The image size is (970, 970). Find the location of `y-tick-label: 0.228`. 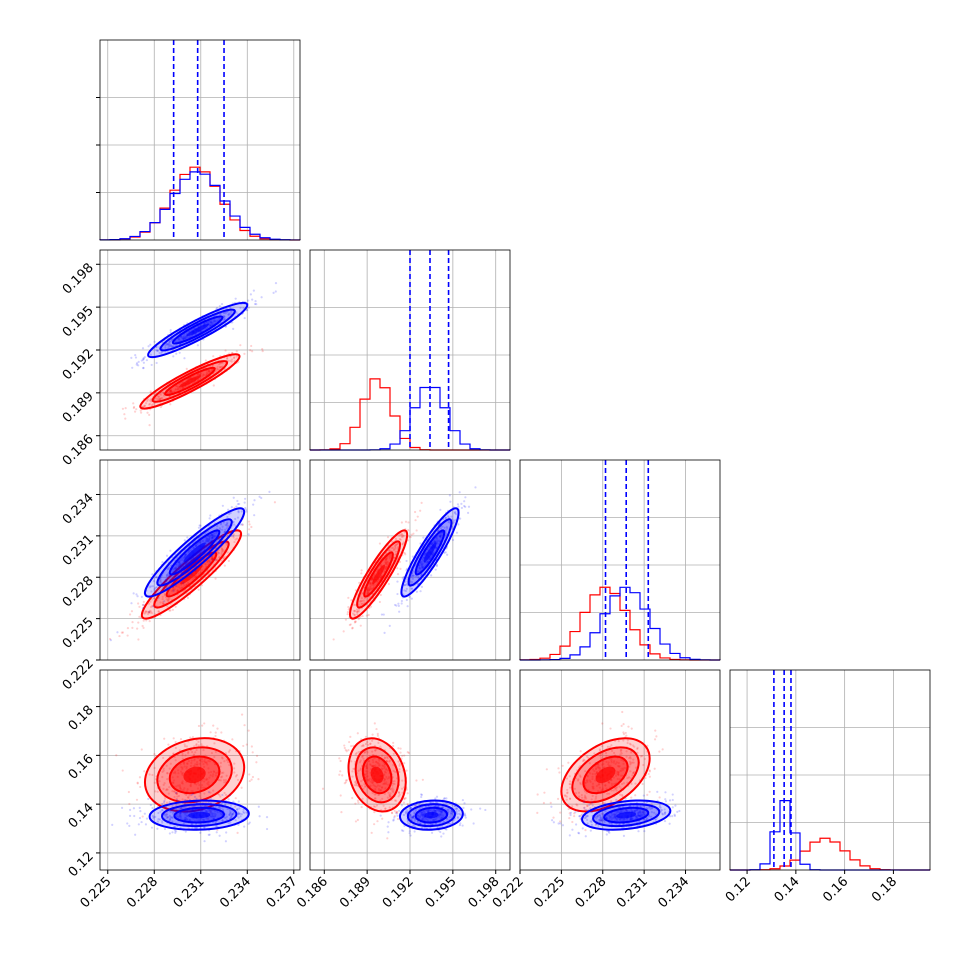

y-tick-label: 0.228 is located at coordinates (78, 591).